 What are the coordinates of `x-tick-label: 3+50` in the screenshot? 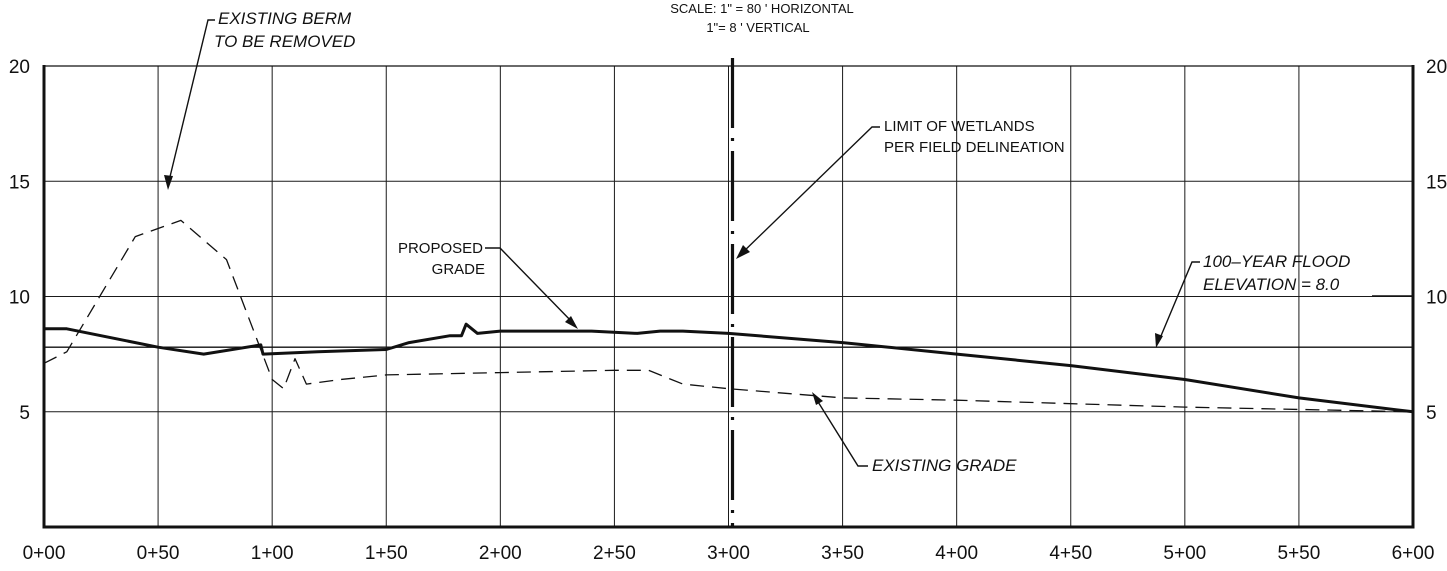 It's located at (842, 553).